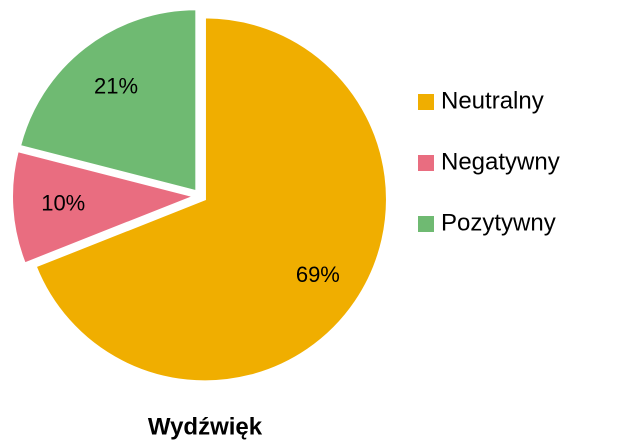 The width and height of the screenshot is (621, 446). I want to click on chart-title: Wydźwięk, so click(205, 426).